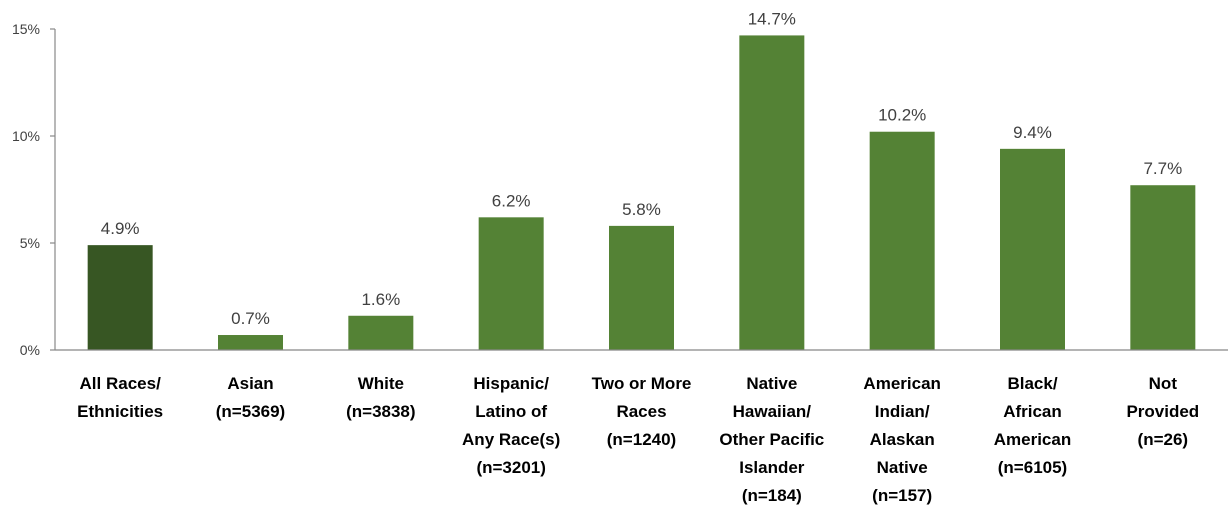 The height and width of the screenshot is (512, 1230). Describe the element at coordinates (120, 228) in the screenshot. I see `data-label: 4.9%` at that location.